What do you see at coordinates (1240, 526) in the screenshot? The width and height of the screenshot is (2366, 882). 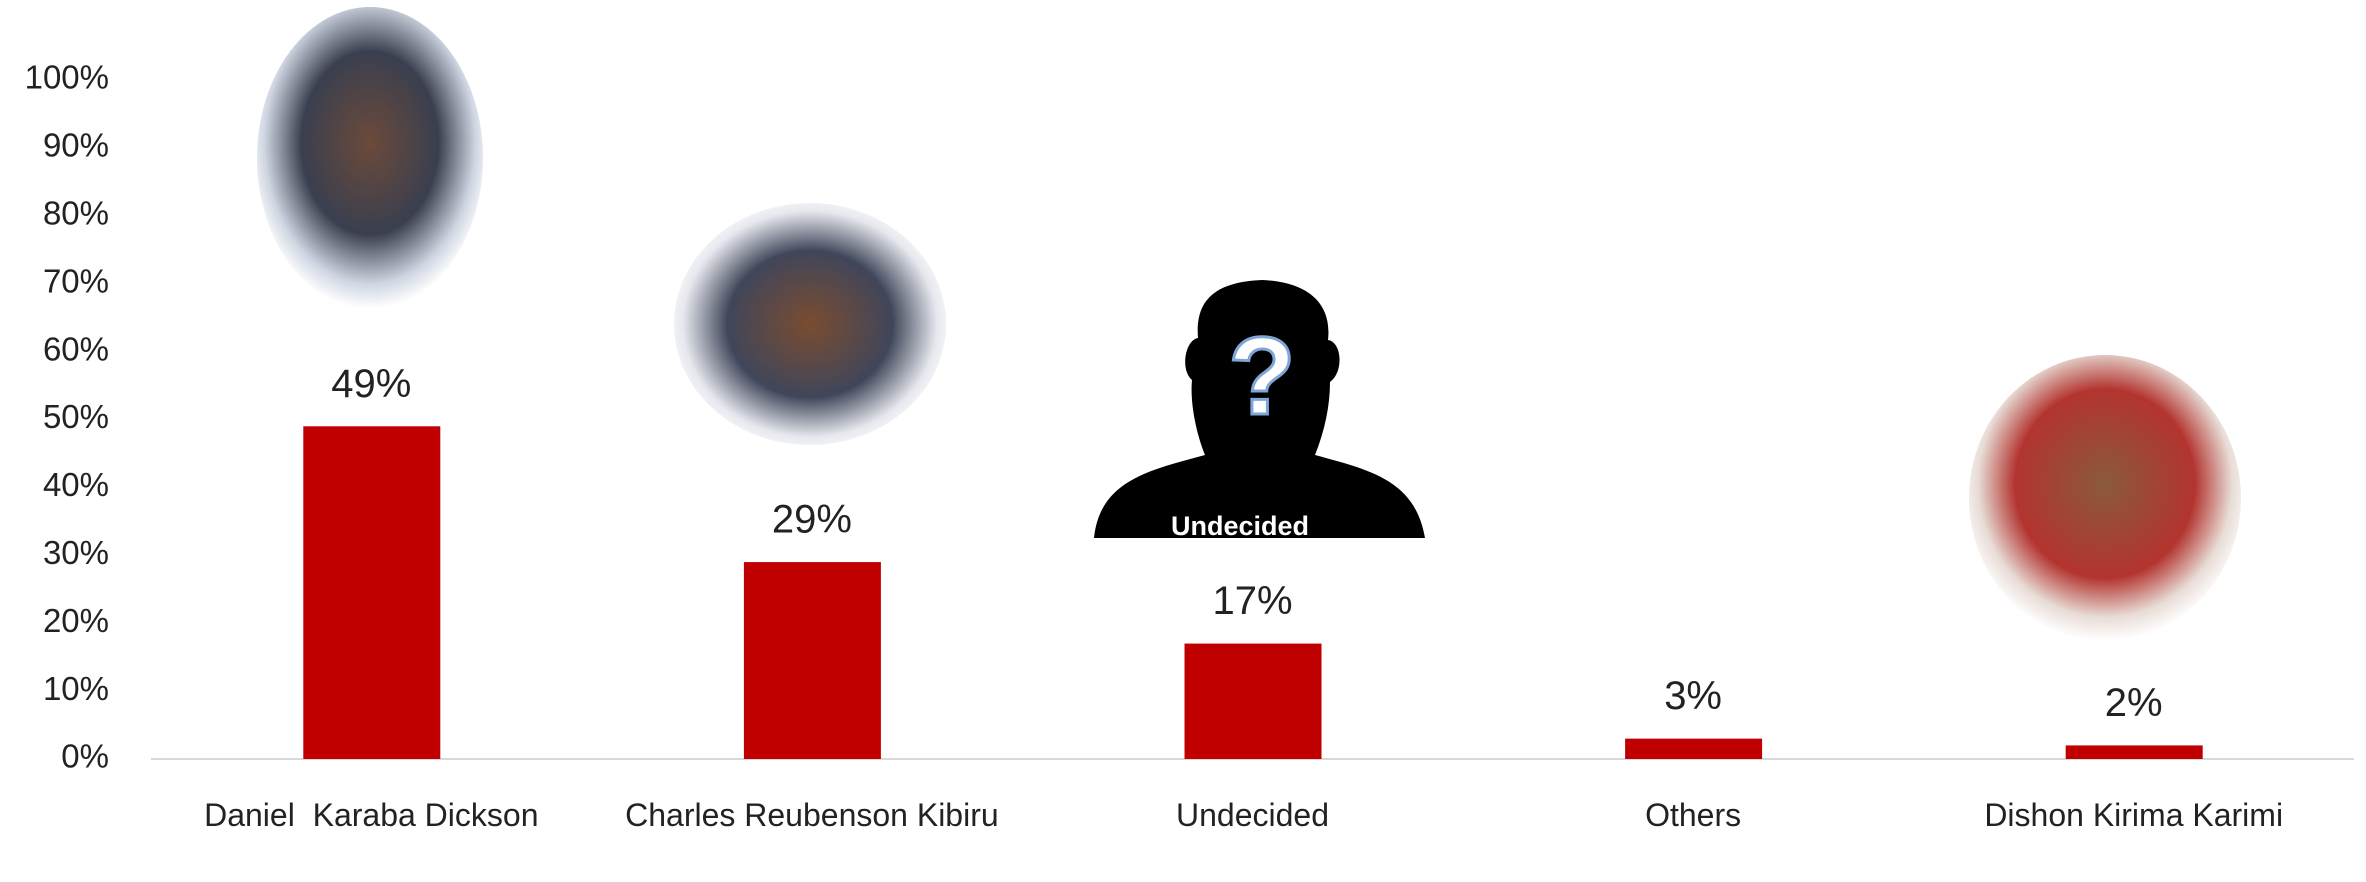 I see `silhouette-label: Undecided` at bounding box center [1240, 526].